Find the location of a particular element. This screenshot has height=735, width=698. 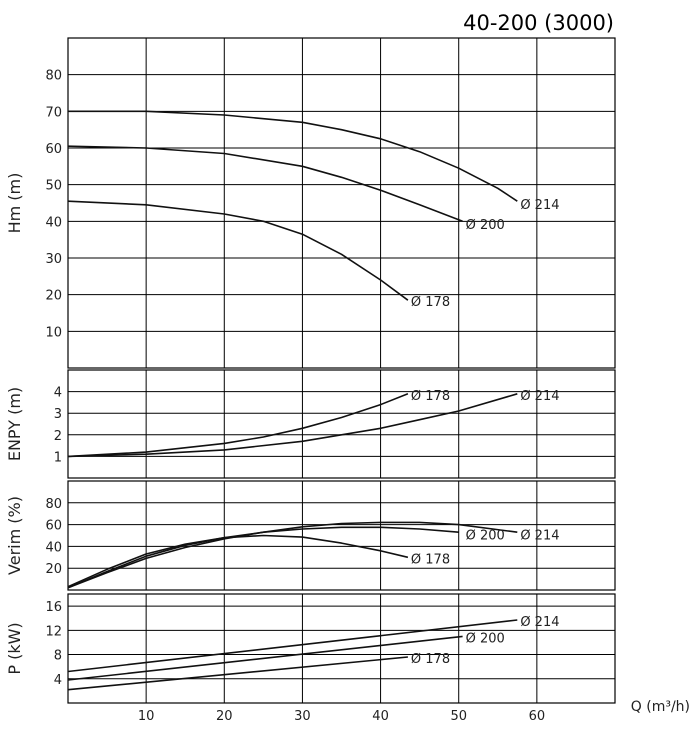

y-tick-label: 70 is located at coordinates (53, 112).